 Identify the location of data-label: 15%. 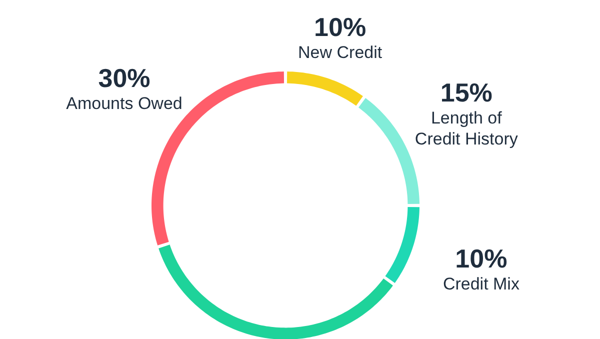
(466, 92).